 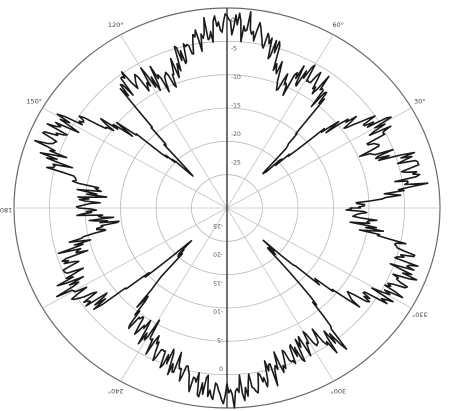 I want to click on angle-label: 60°, so click(x=339, y=25).